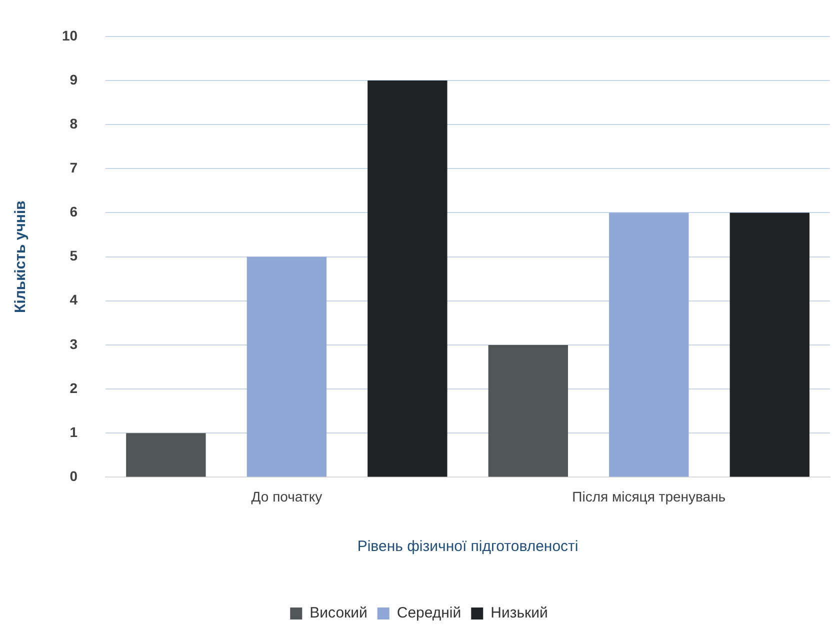 Image resolution: width=840 pixels, height=641 pixels. I want to click on y-tick-label: 2, so click(74, 388).